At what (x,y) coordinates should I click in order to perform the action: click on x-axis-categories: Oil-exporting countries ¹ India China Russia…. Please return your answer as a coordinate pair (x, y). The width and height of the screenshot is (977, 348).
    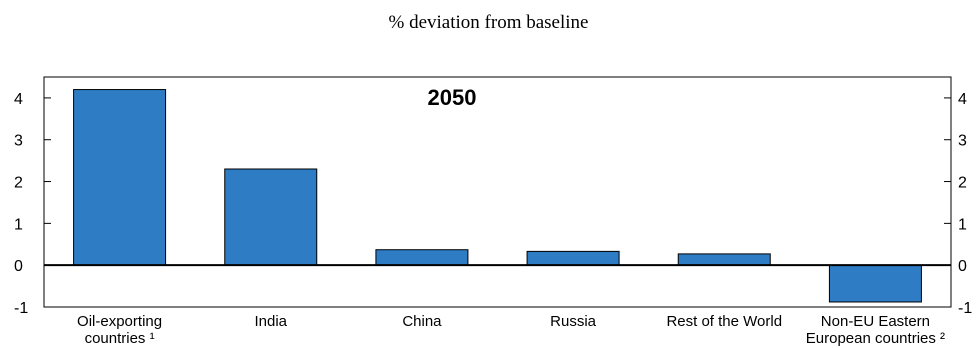
    Looking at the image, I should click on (511, 330).